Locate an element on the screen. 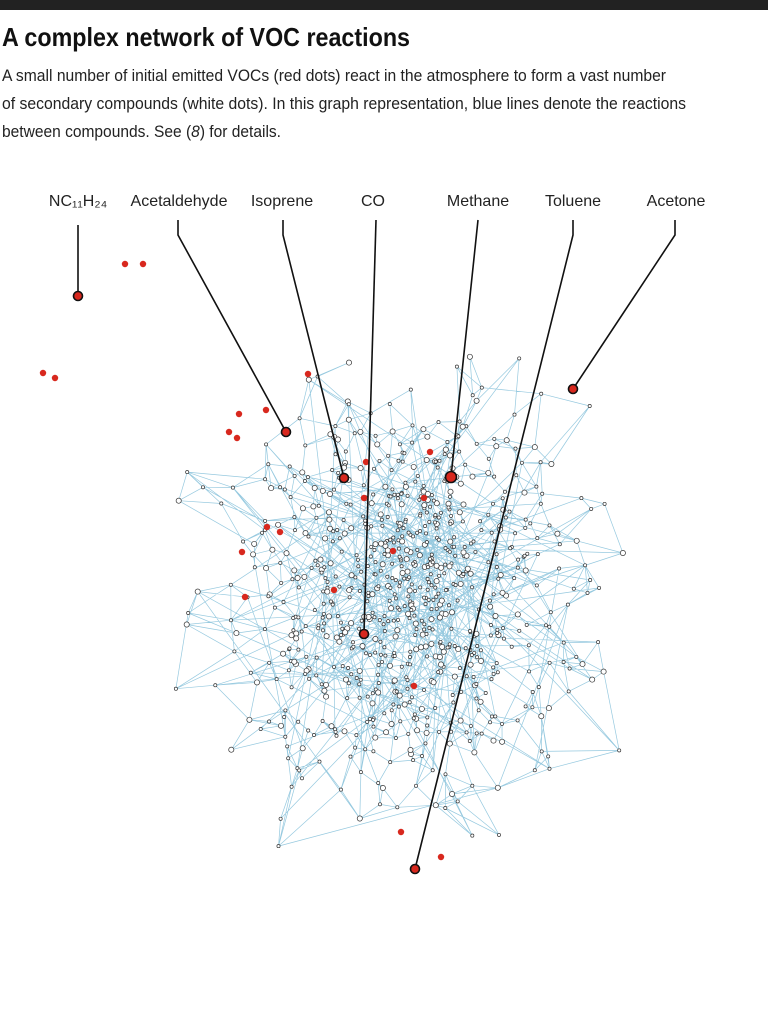  highlighted-voc is located at coordinates (286, 432).